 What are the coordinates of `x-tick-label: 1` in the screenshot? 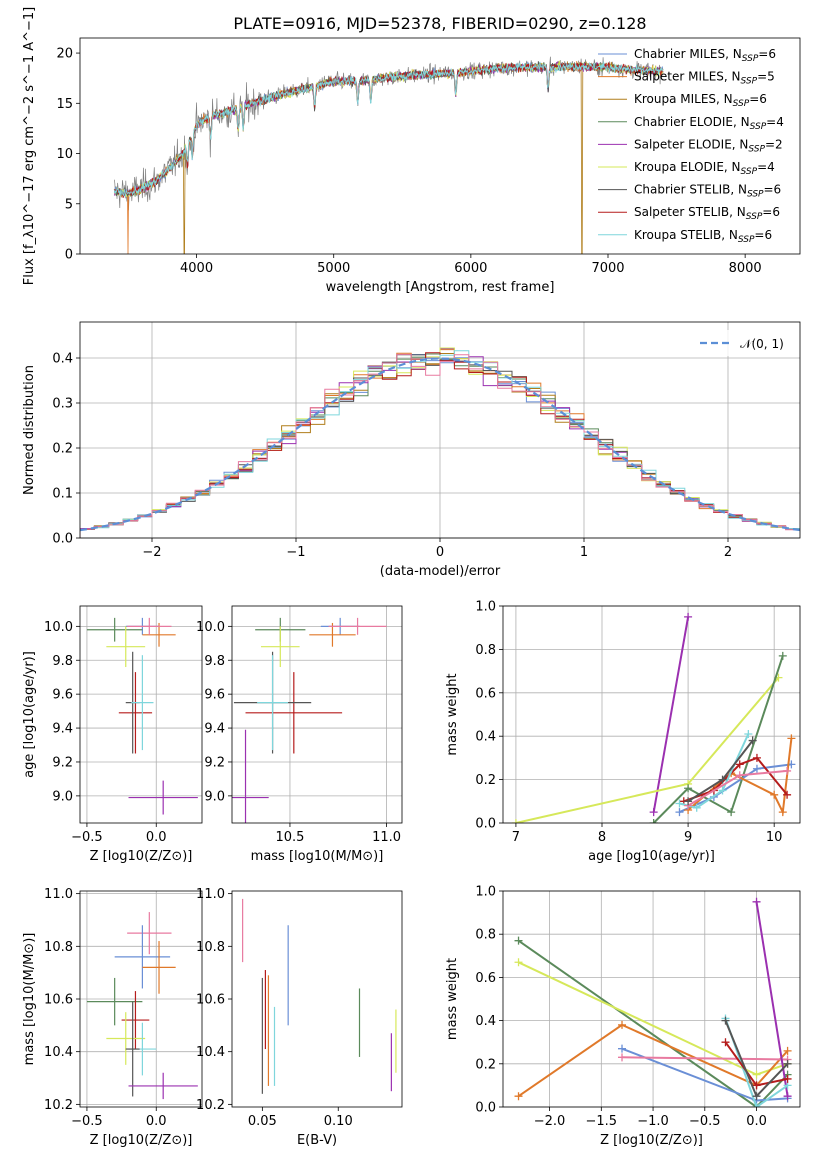 It's located at (584, 552).